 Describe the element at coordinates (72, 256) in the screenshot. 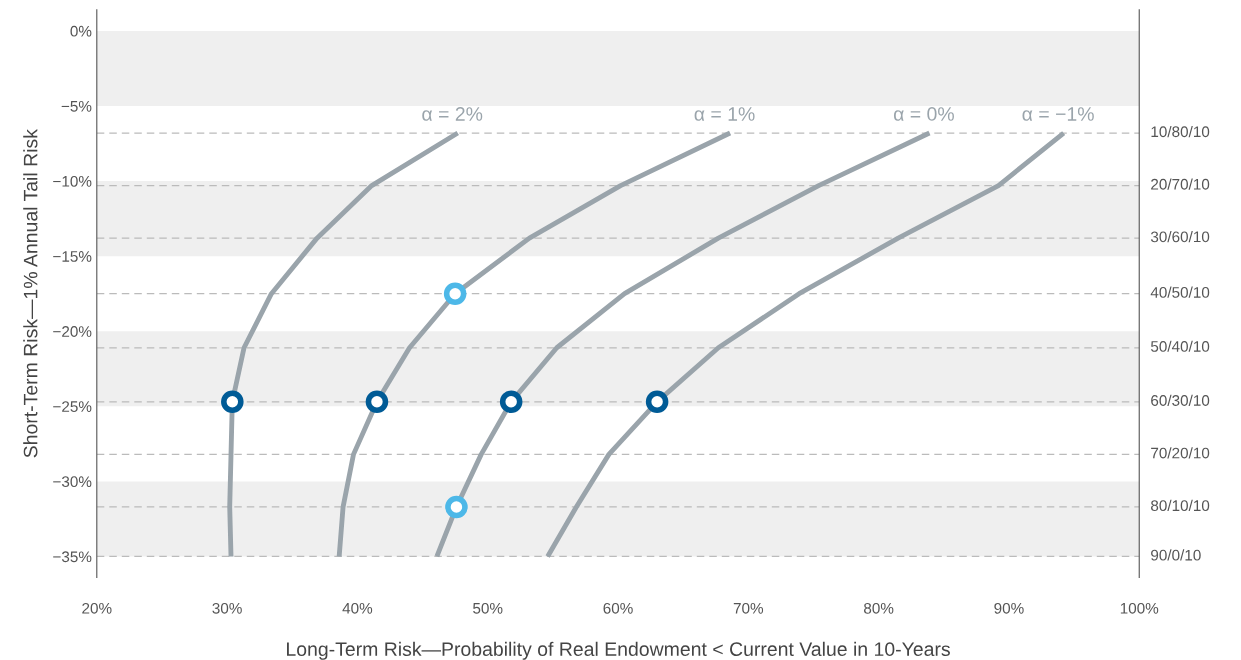

I see `y-tick-label: −15%` at that location.